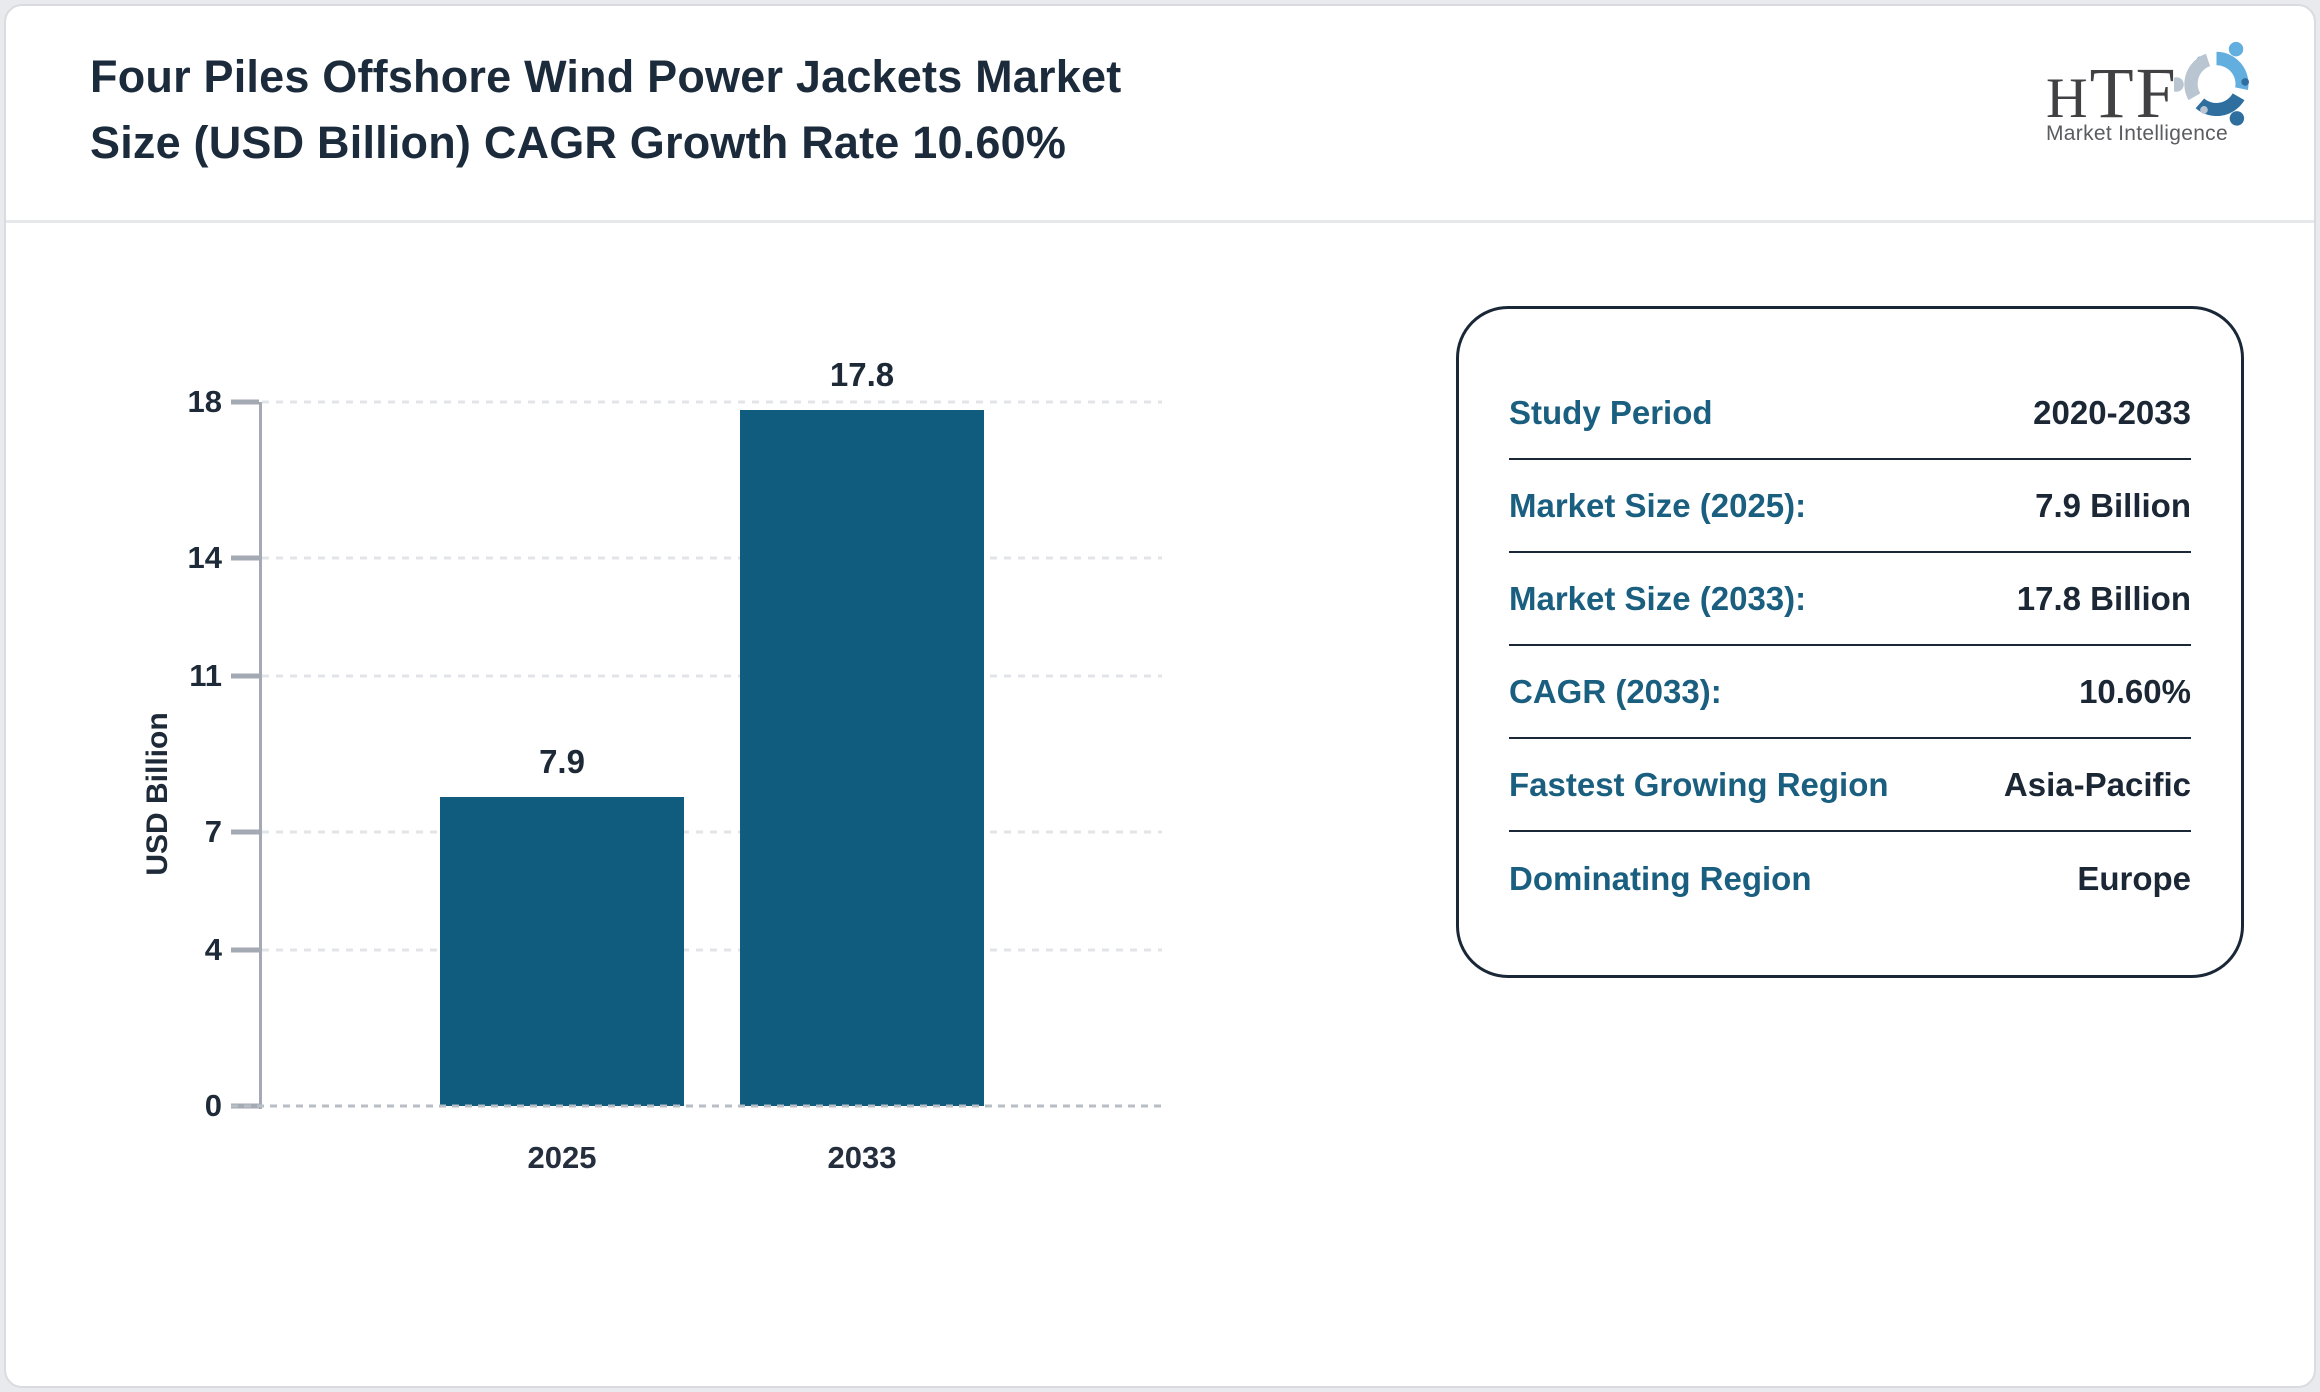 The image size is (2320, 1392). I want to click on x-axis-baseline, so click(696, 1106).